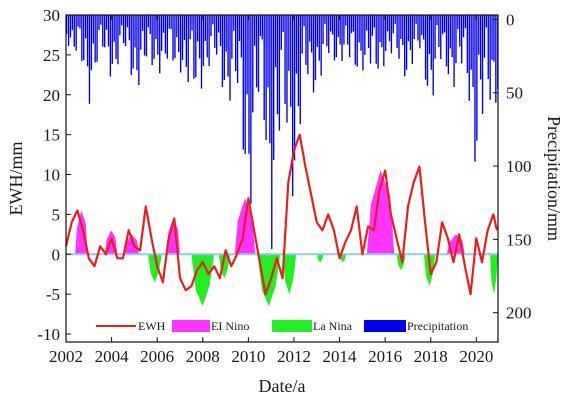 The width and height of the screenshot is (563, 406). I want to click on legend-el-nino-label: EI Nino, so click(230, 326).